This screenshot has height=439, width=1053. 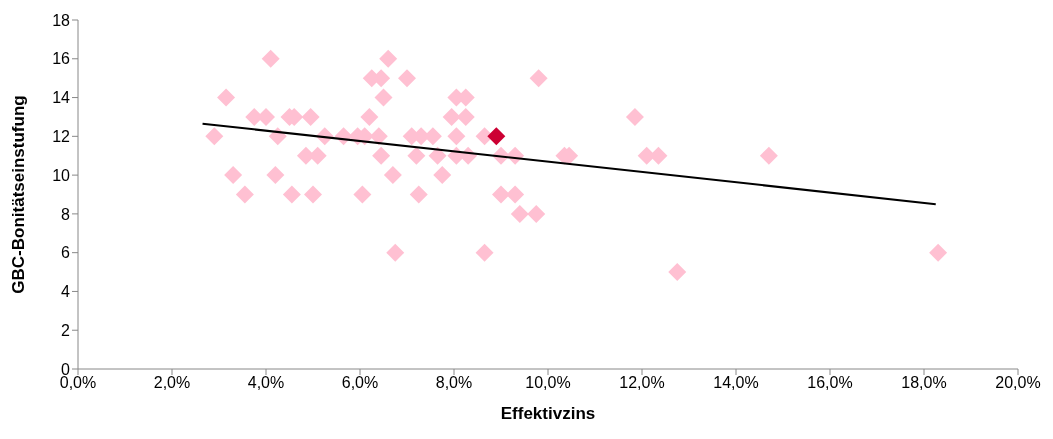 What do you see at coordinates (360, 383) in the screenshot?
I see `x-tick-label: 6,0%` at bounding box center [360, 383].